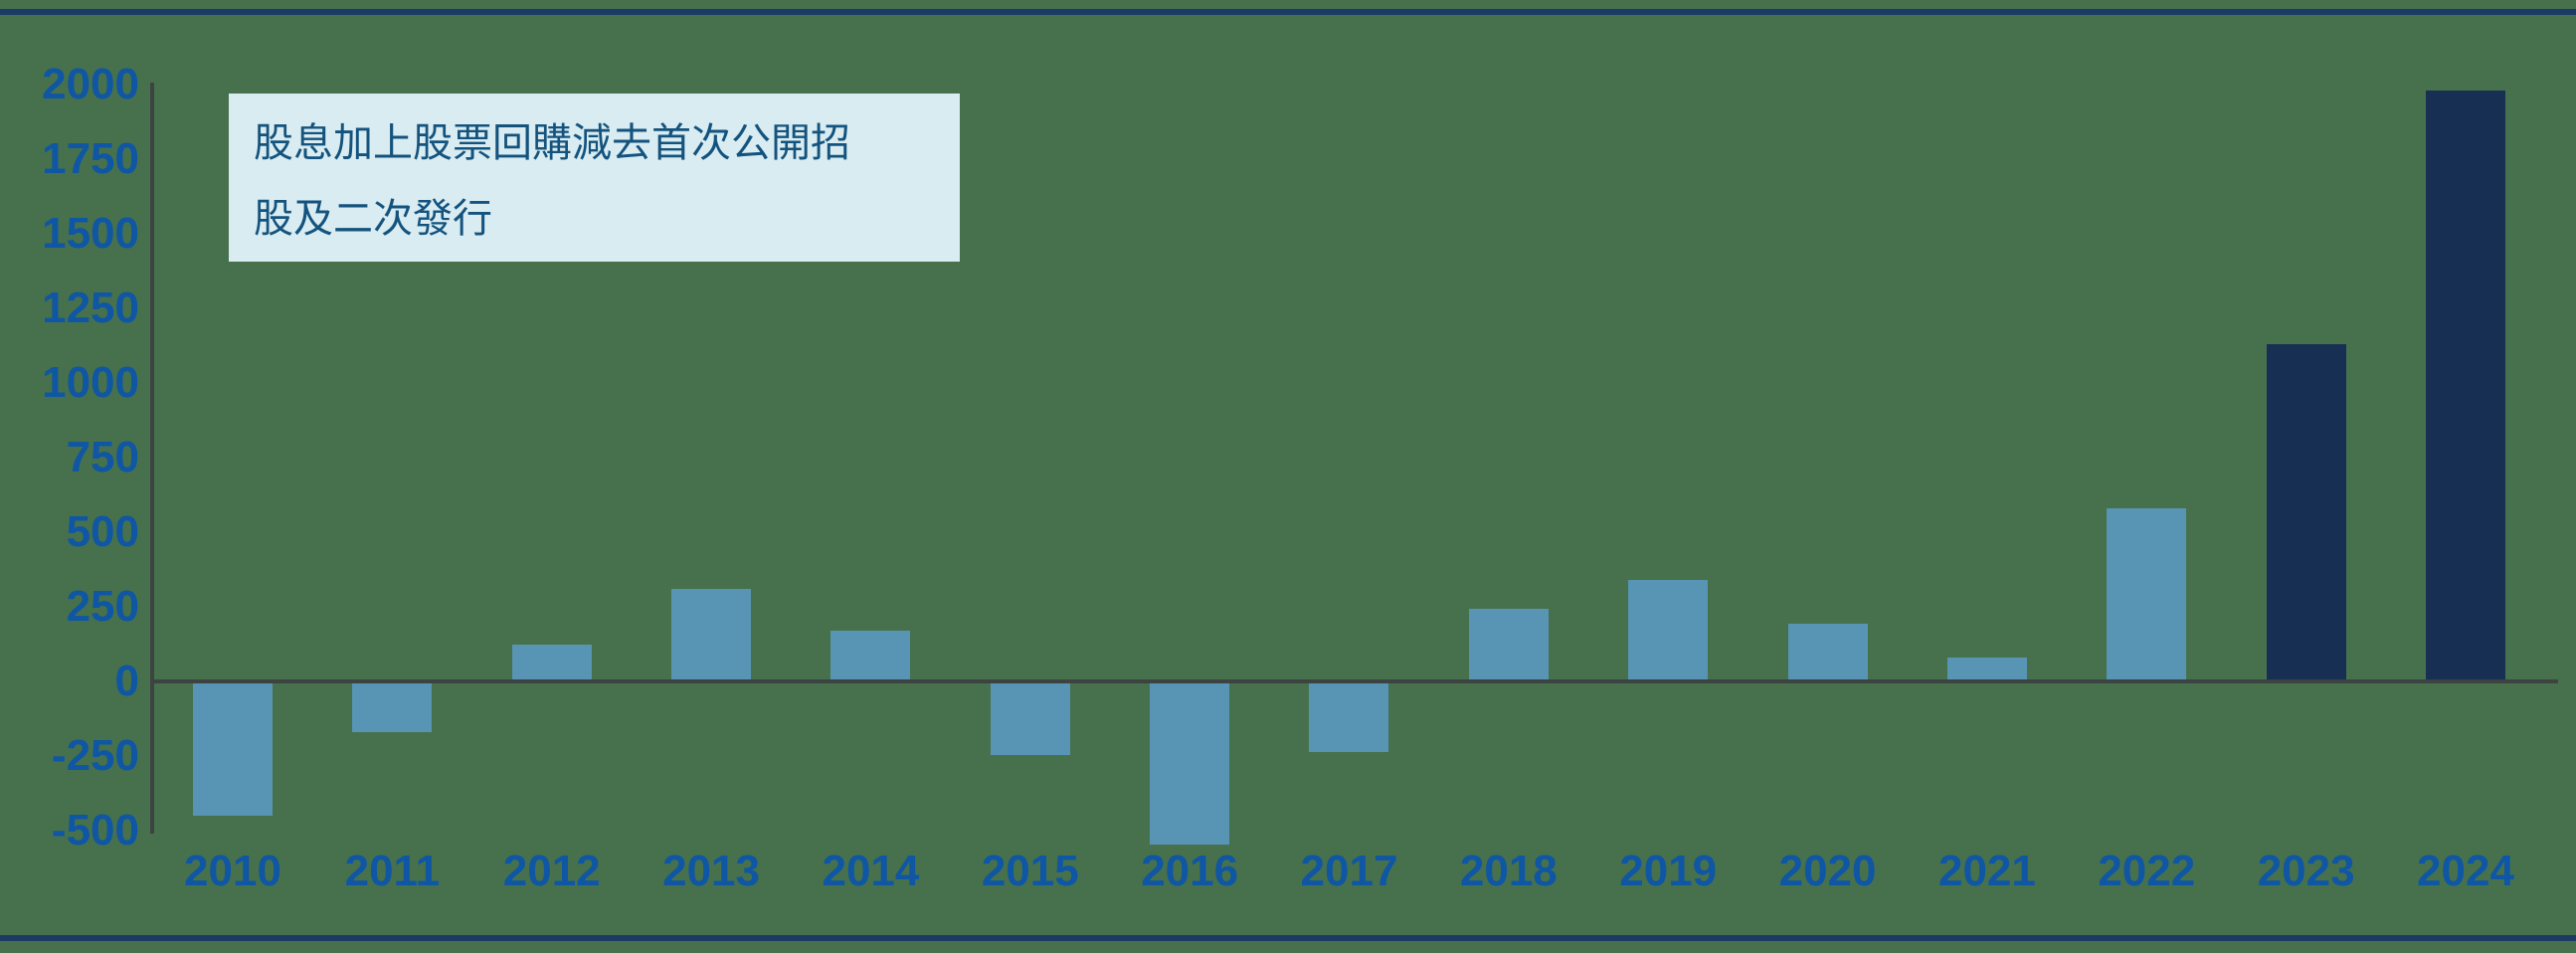 This screenshot has width=2576, height=953. Describe the element at coordinates (1349, 717) in the screenshot. I see `bar-2017` at that location.